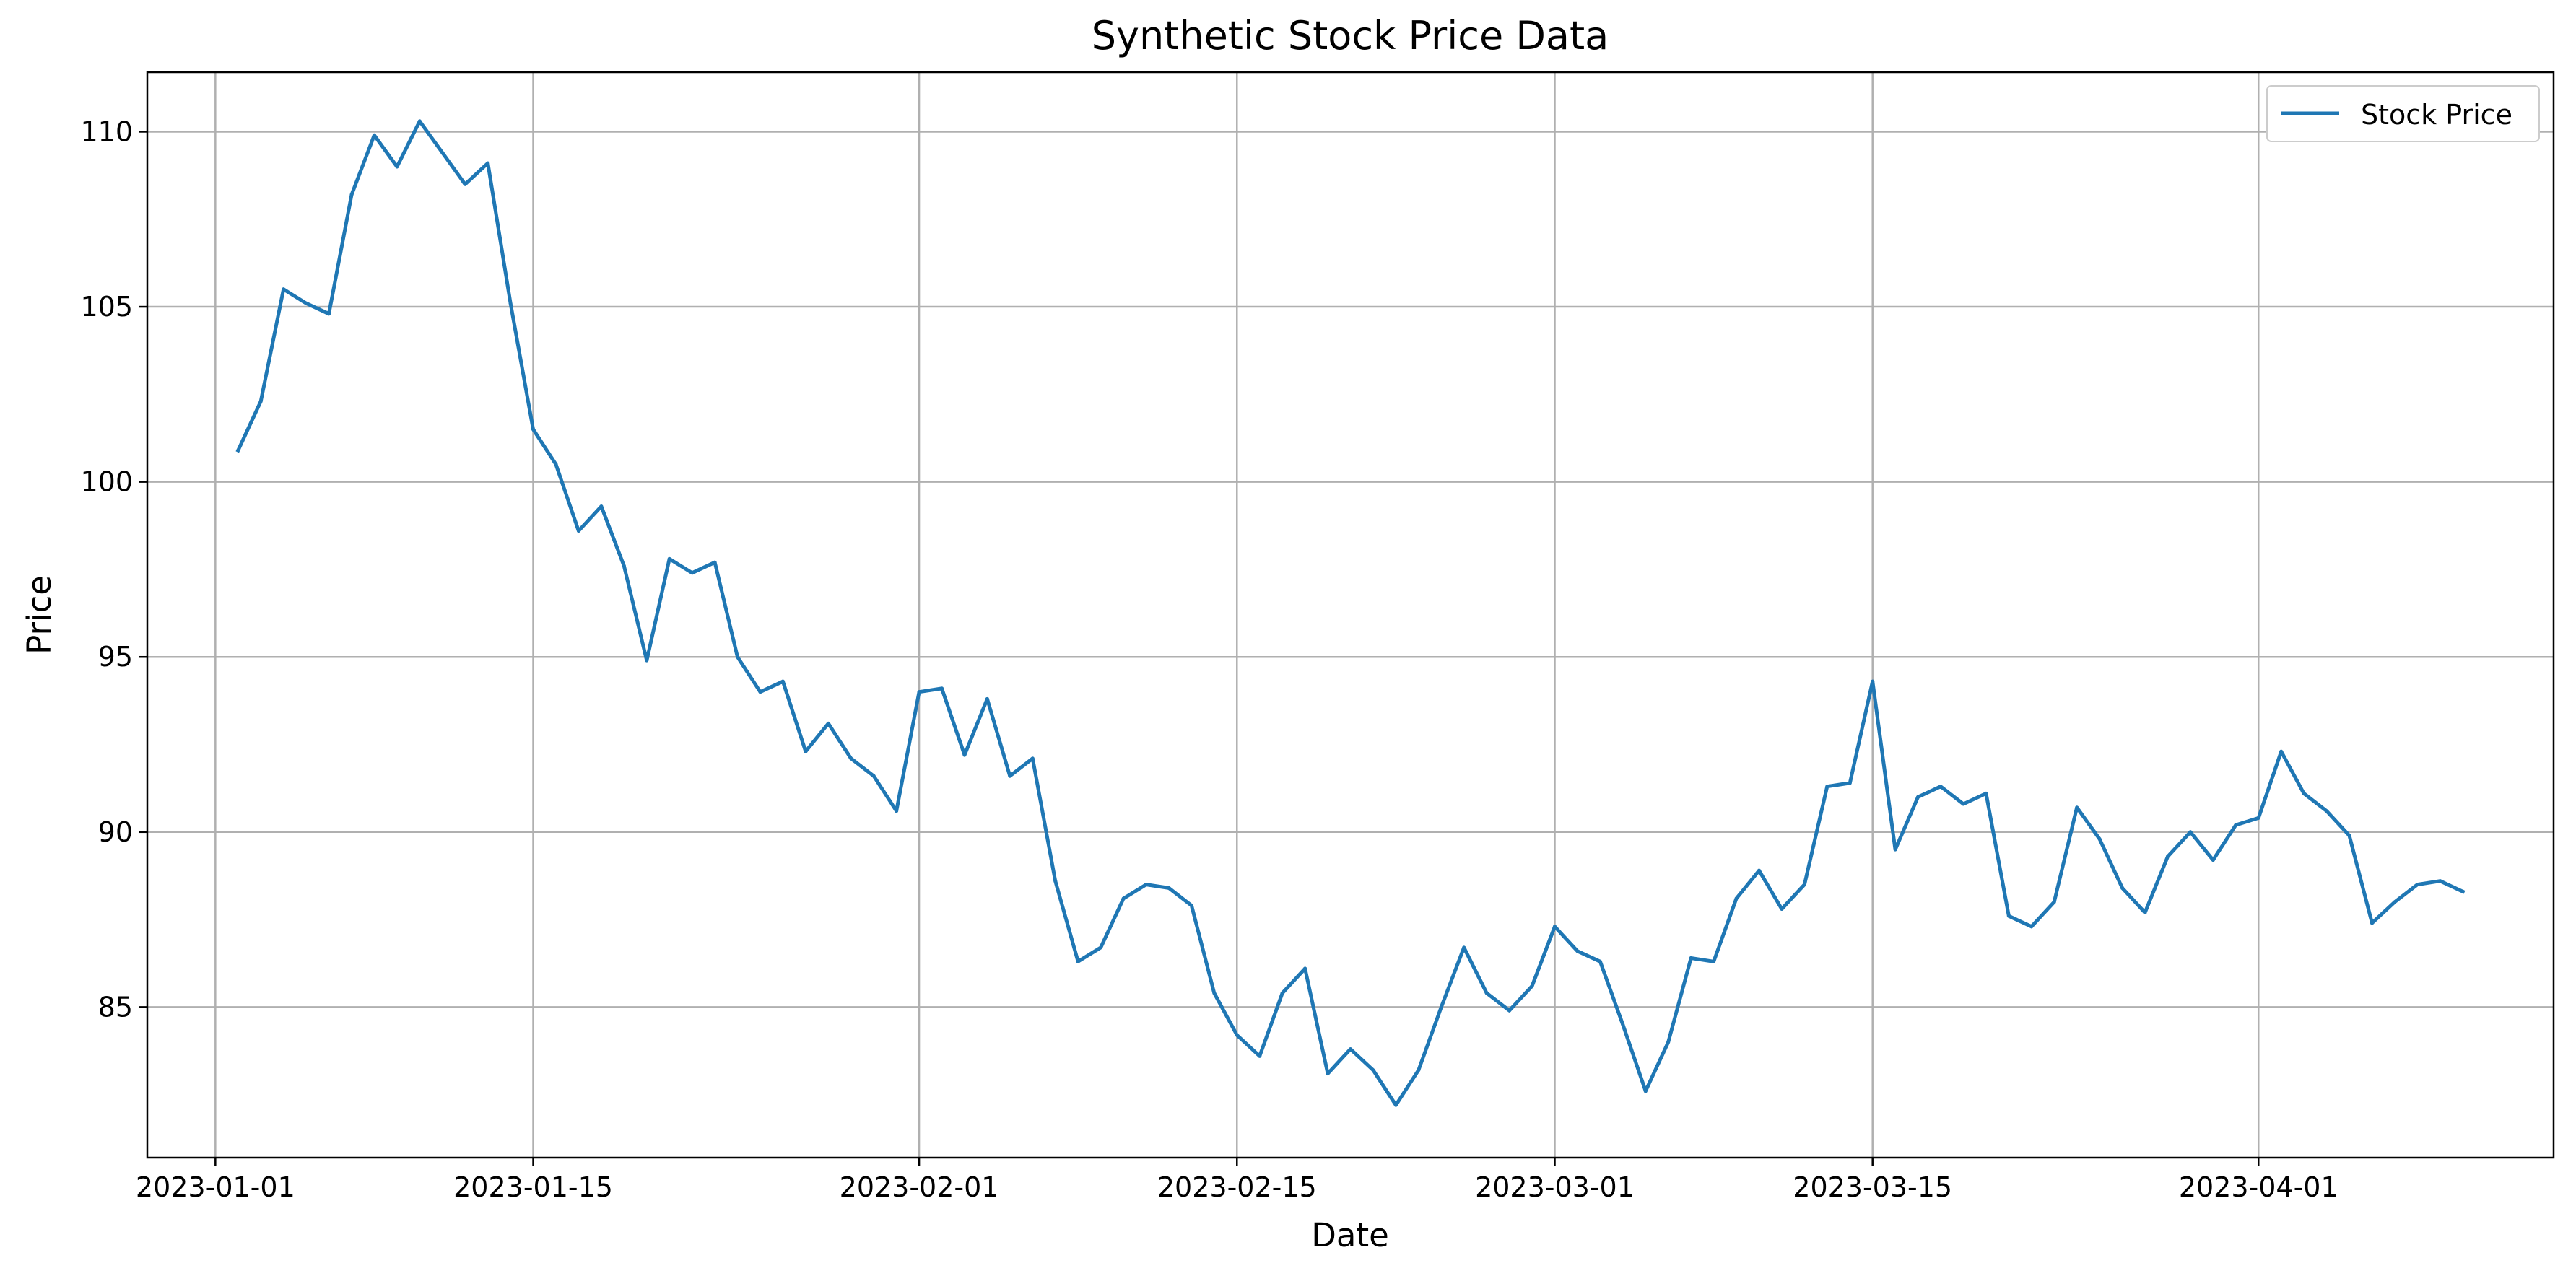 This screenshot has height=1276, width=2576. Describe the element at coordinates (115, 1007) in the screenshot. I see `y-tick-label: 85` at that location.